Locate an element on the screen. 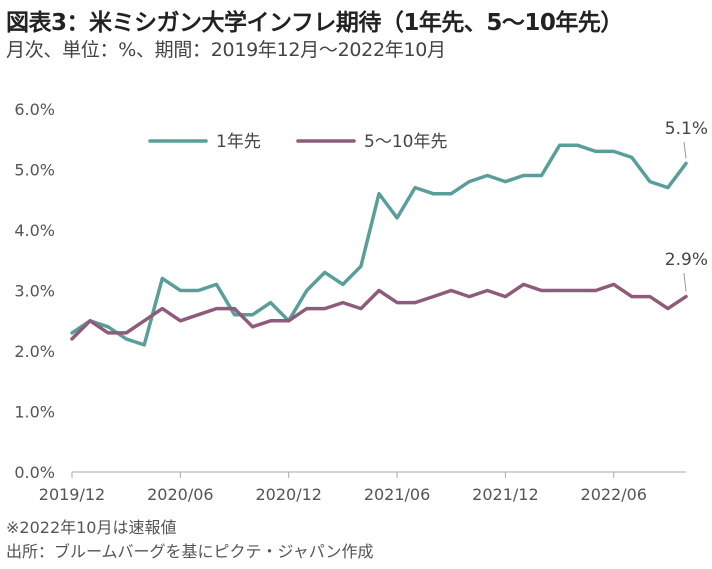  y-tick-label: 3.0% is located at coordinates (34, 291).